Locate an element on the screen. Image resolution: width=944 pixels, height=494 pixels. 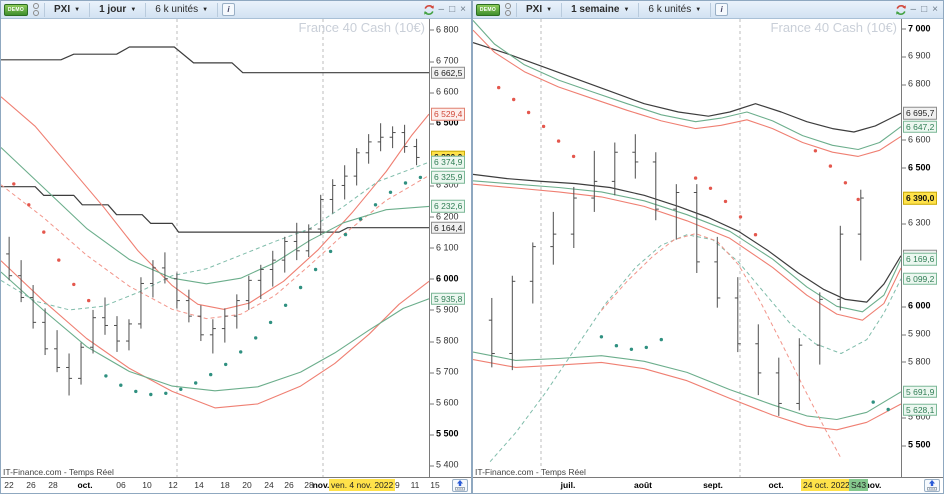
timeframe-dropdown: 1 jour ▼ is located at coordinates (118, 9).